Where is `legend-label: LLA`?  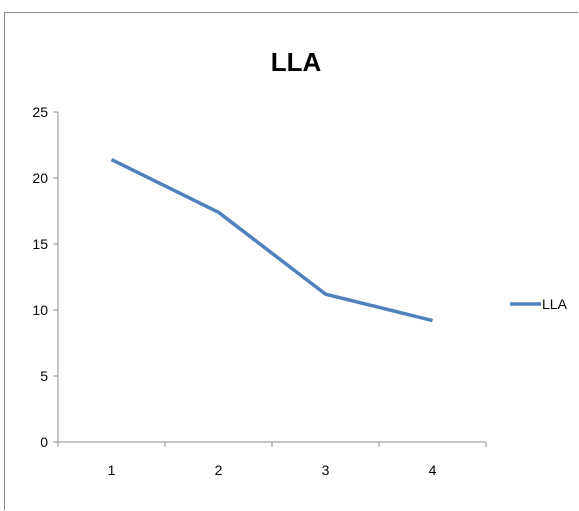
legend-label: LLA is located at coordinates (555, 304).